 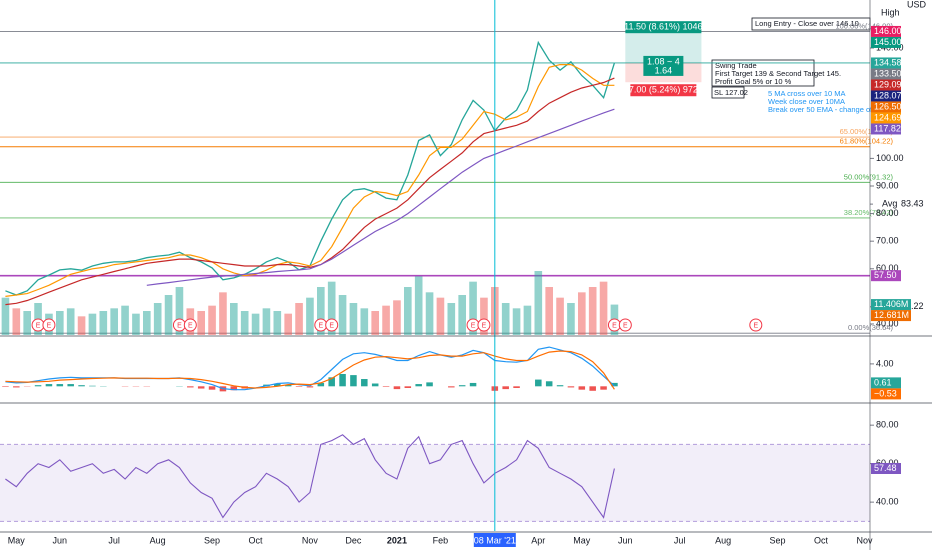 I want to click on level-label: 100.00%(146.00), so click(x=864, y=25).